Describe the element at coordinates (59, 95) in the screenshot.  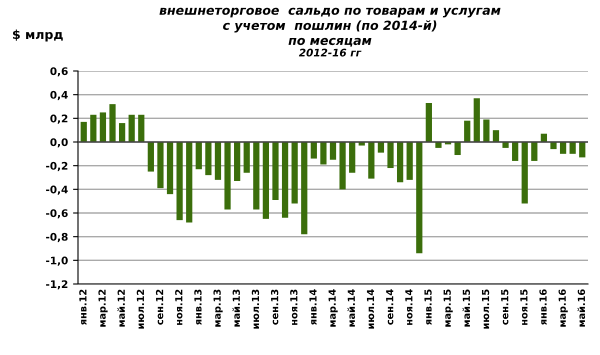
I see `y-tick-label: 0,4` at that location.